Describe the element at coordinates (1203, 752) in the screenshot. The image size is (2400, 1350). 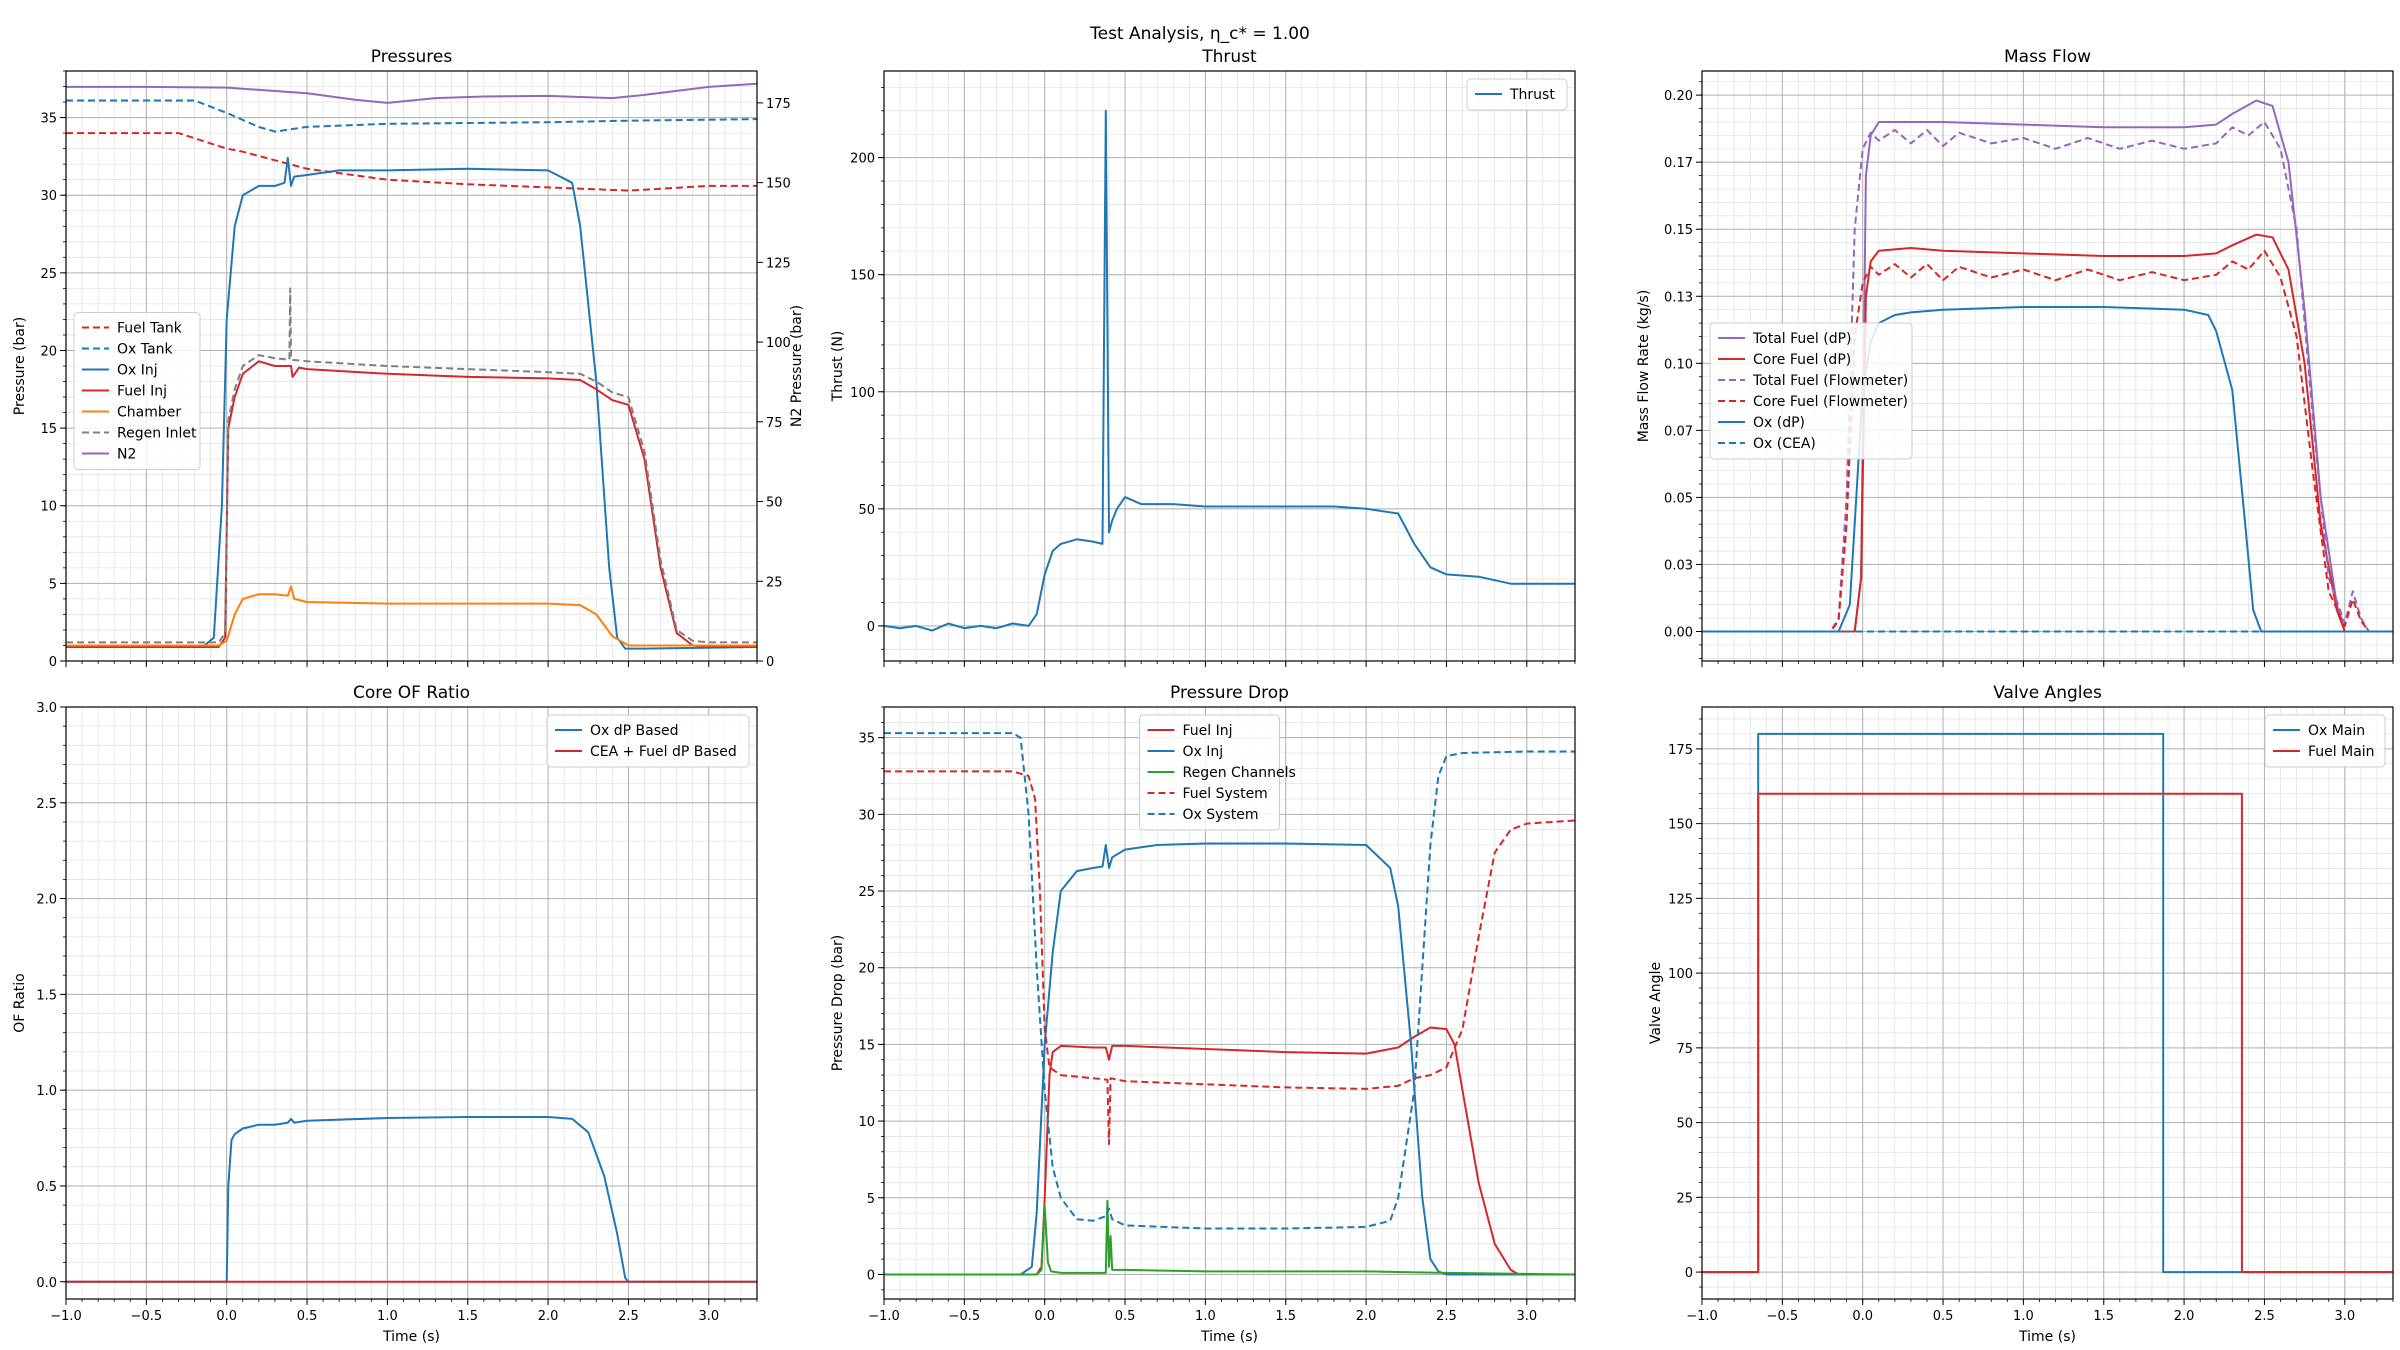
I see `legend-label: Ox Inj` at that location.